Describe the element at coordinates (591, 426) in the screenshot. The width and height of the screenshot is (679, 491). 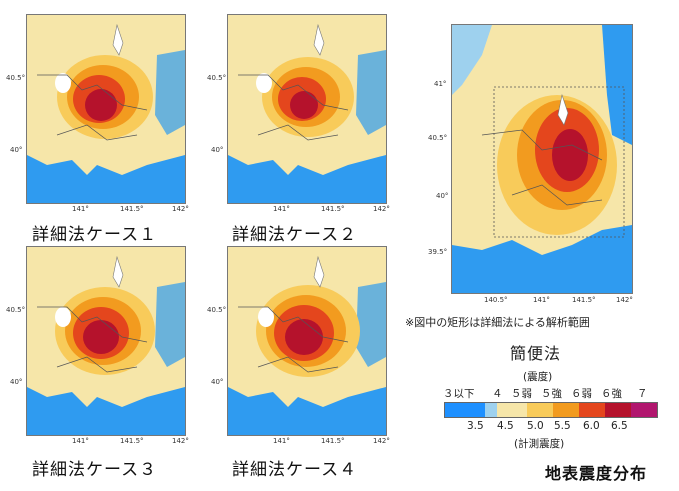
I see `legend-value-label: 6.0` at that location.